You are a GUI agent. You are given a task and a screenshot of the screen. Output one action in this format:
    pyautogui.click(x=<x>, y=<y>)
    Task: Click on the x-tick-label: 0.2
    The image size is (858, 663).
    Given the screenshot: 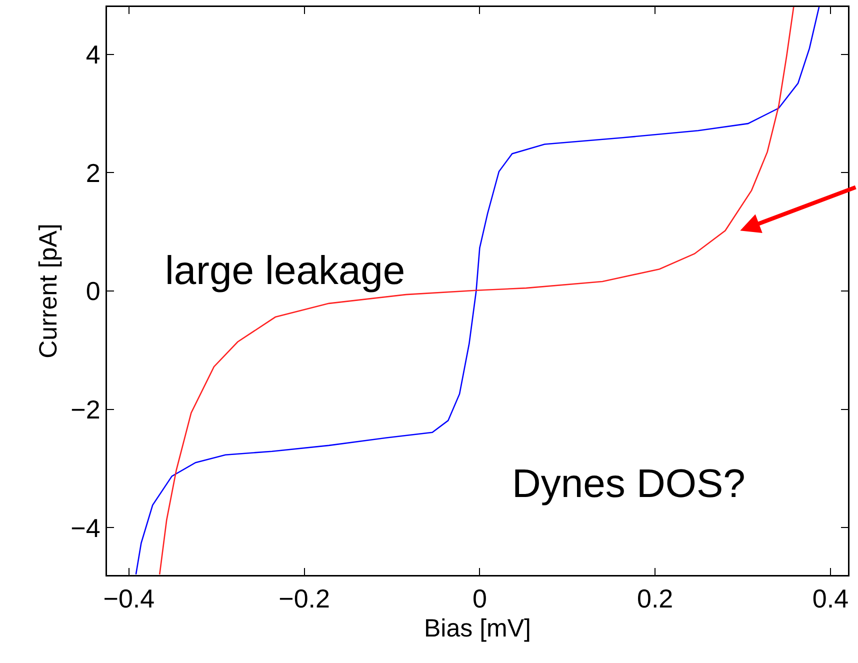 What is the action you would take?
    pyautogui.click(x=655, y=599)
    